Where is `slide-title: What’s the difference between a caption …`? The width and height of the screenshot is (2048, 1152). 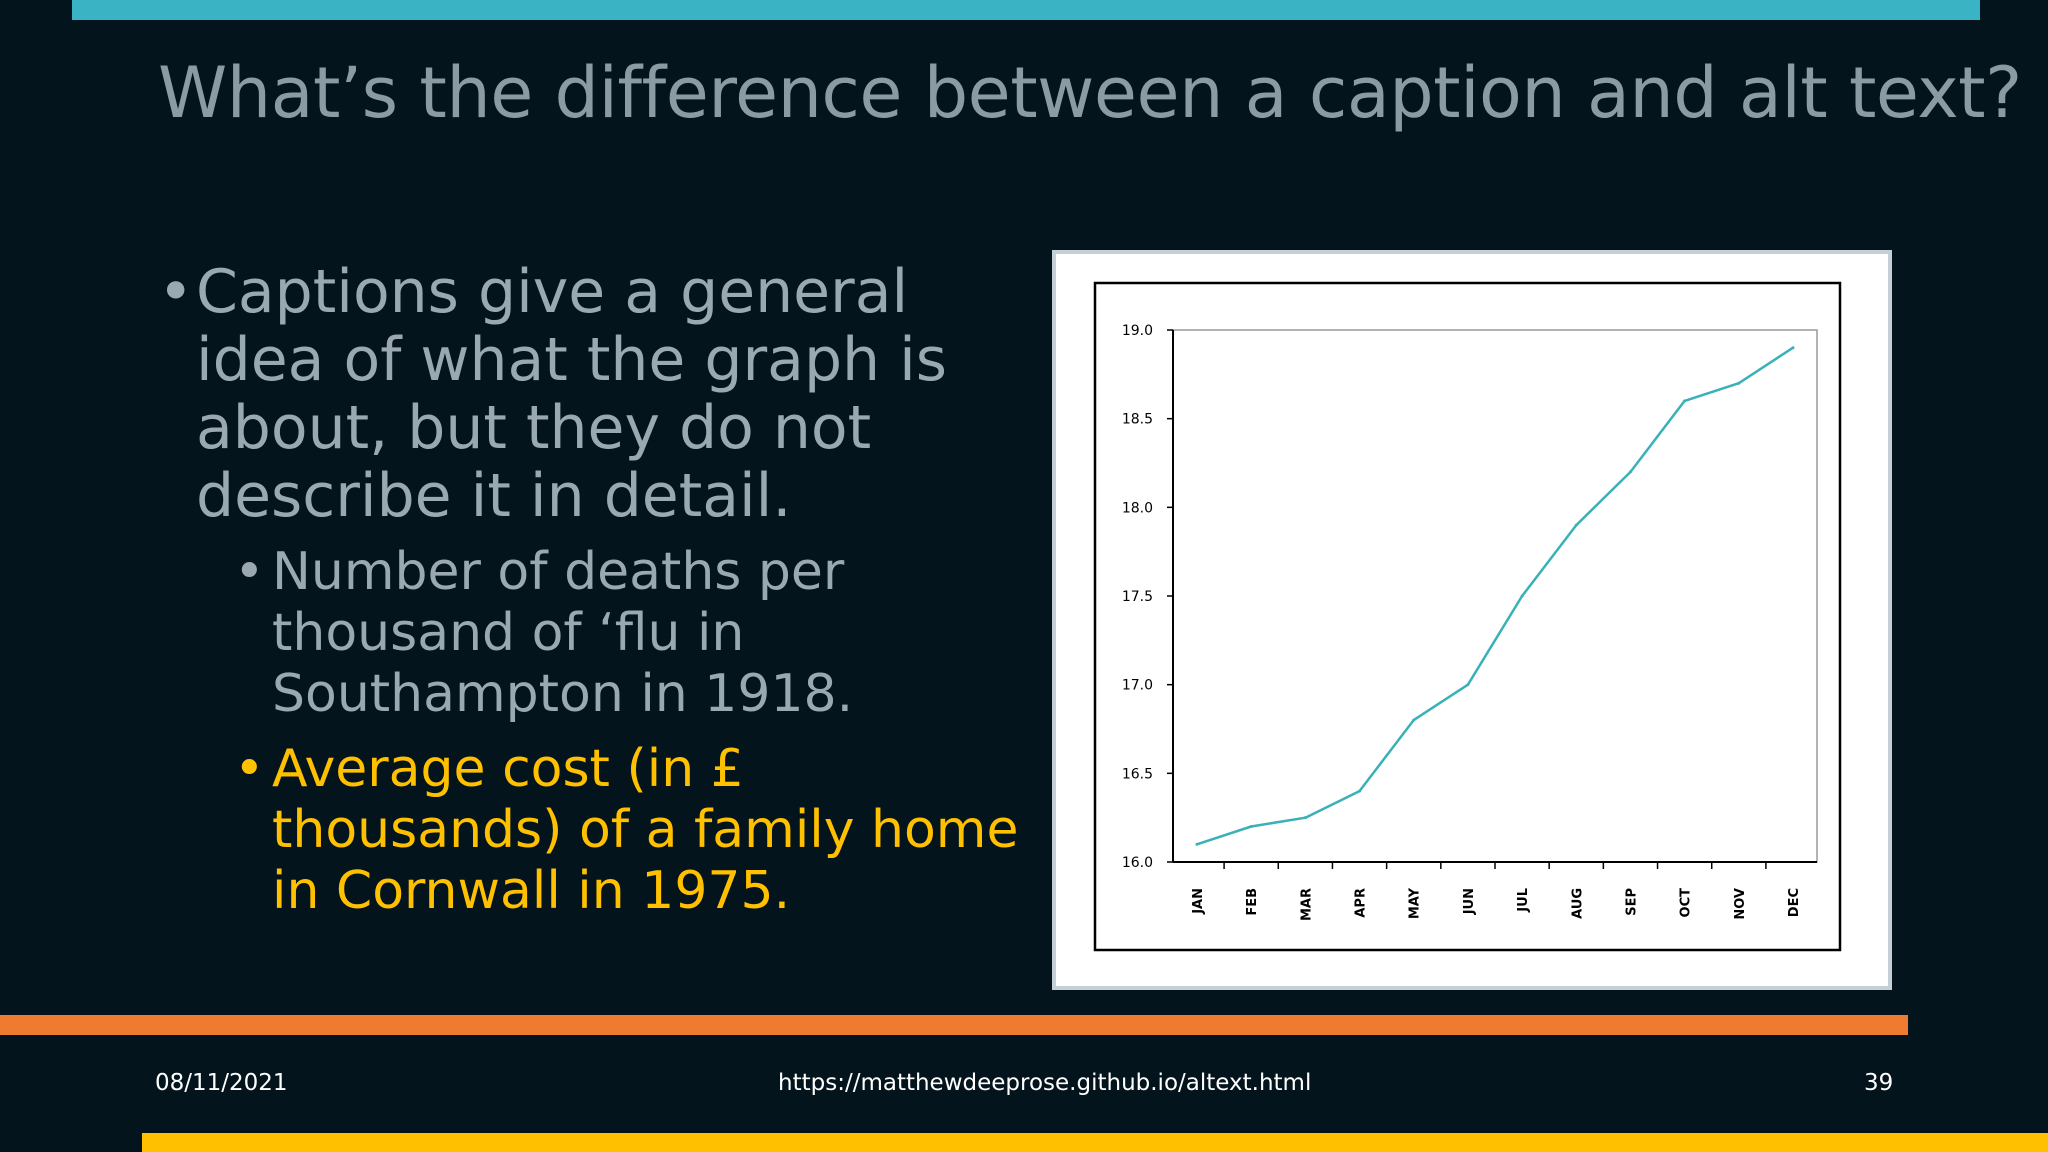 slide-title: What’s the difference between a caption … is located at coordinates (1090, 93).